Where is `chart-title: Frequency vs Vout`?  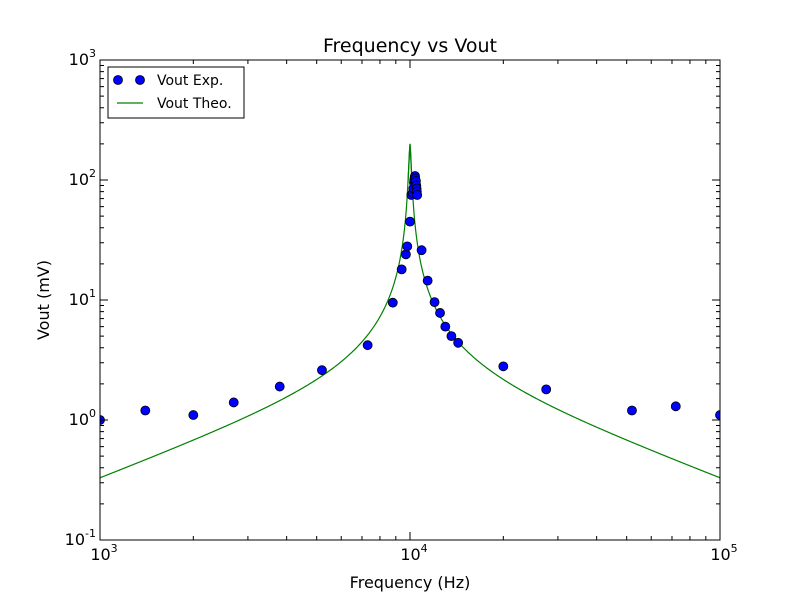
chart-title: Frequency vs Vout is located at coordinates (410, 46).